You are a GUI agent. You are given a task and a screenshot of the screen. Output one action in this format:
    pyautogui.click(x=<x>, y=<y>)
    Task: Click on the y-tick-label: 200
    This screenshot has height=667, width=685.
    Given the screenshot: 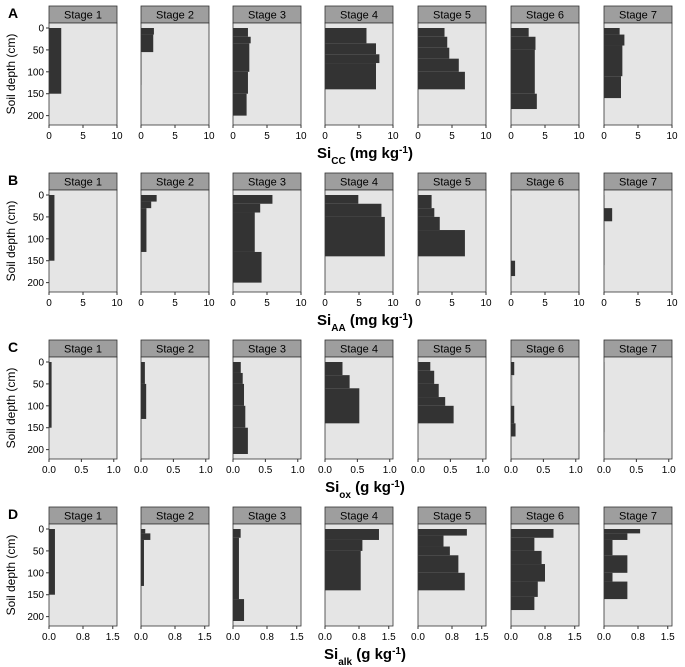 What is the action you would take?
    pyautogui.click(x=35, y=450)
    